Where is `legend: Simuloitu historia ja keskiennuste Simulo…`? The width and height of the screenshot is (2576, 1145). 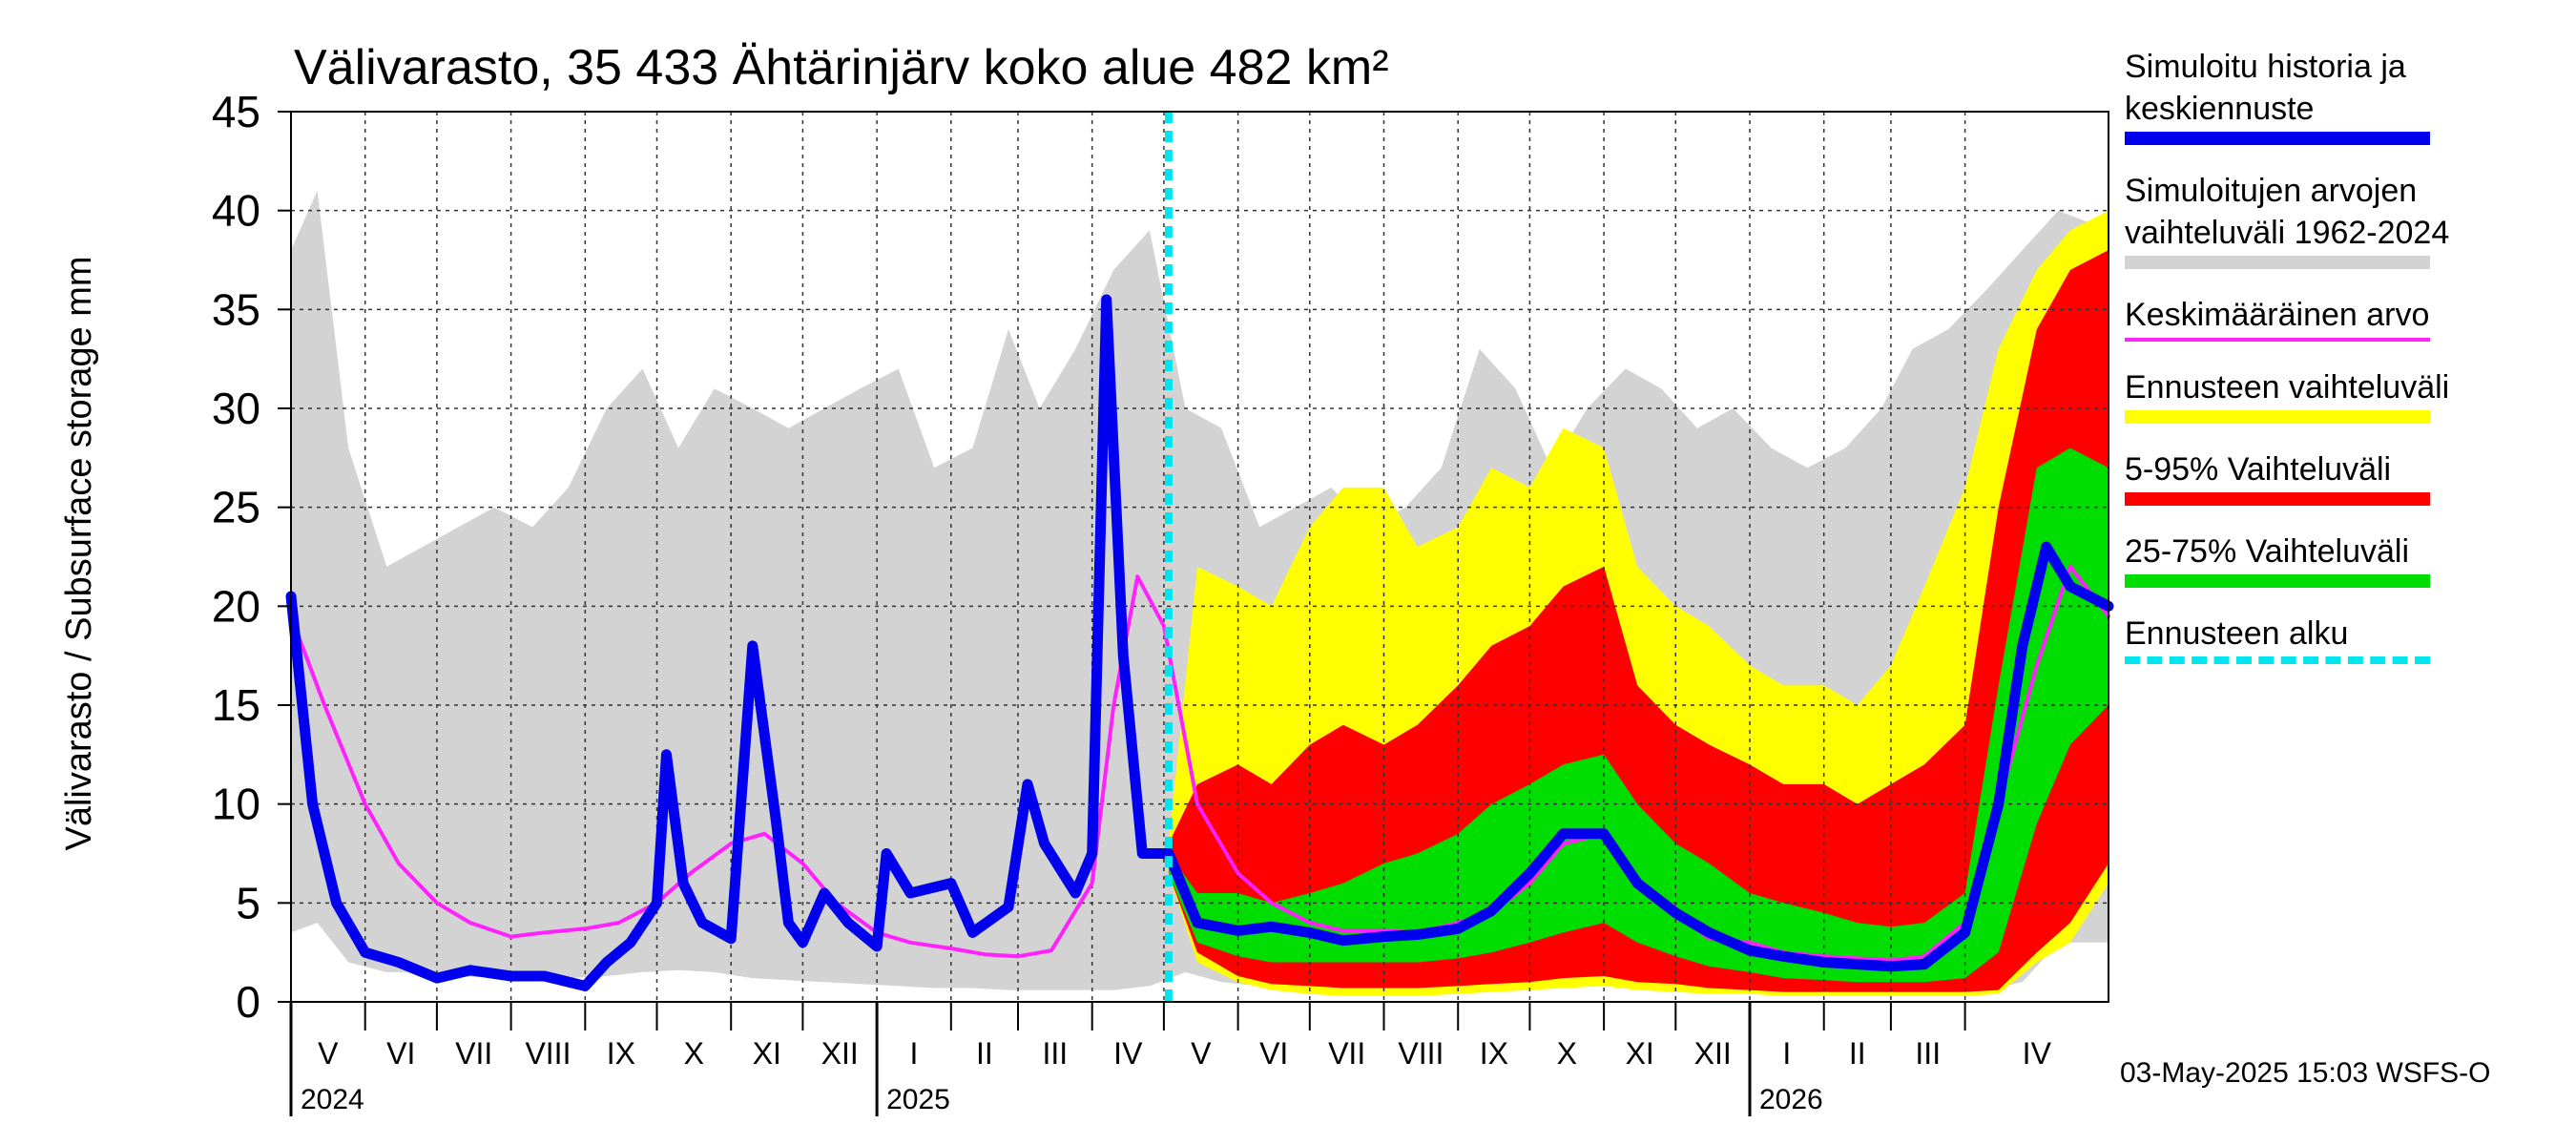 legend: Simuloitu historia ja keskiennuste Simulo… is located at coordinates (2344, 367).